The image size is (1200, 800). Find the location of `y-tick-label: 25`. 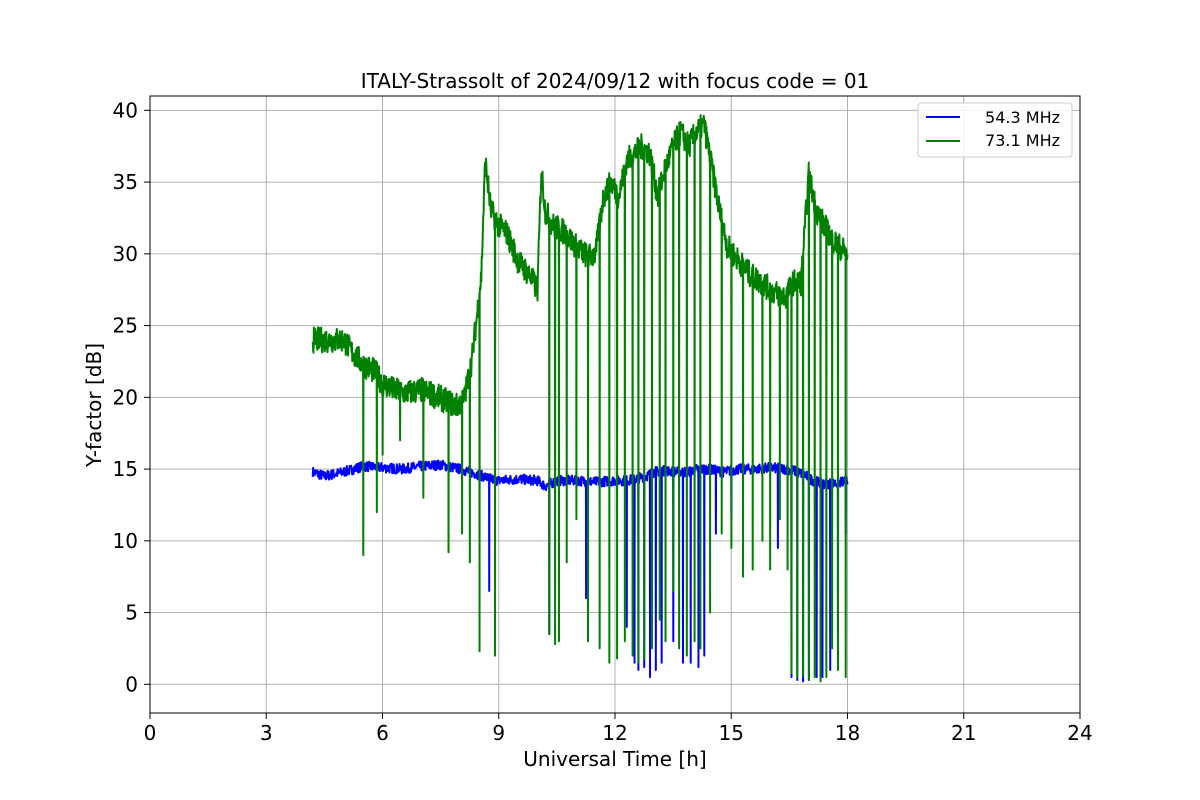

y-tick-label: 25 is located at coordinates (125, 326).